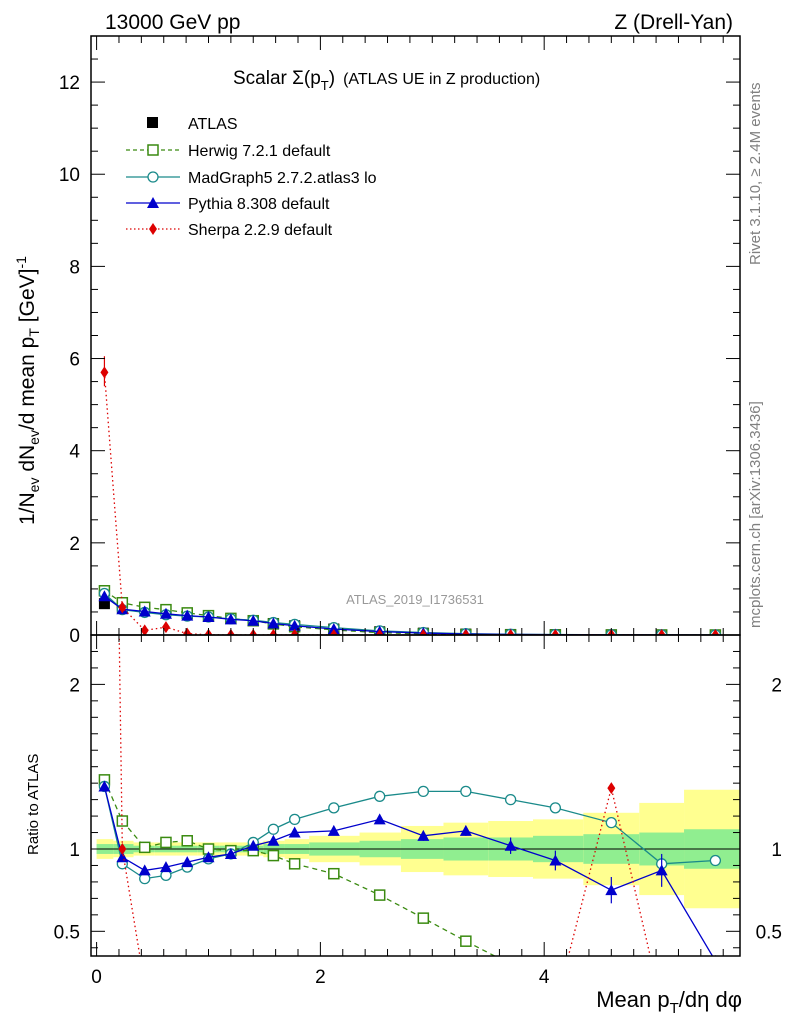  I want to click on legend-label-pythia: Pythia 8.308 default, so click(259, 204).